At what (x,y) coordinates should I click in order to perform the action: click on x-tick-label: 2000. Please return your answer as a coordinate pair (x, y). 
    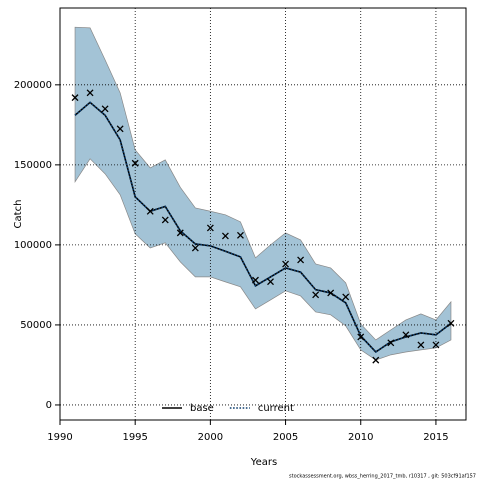
    Looking at the image, I should click on (210, 437).